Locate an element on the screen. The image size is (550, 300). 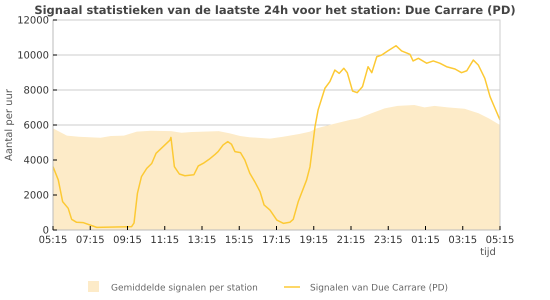
chart-title: Signaal statistieken van de laatste 24h voor het station: Due Carrare (PD) is located at coordinates (275, 10).